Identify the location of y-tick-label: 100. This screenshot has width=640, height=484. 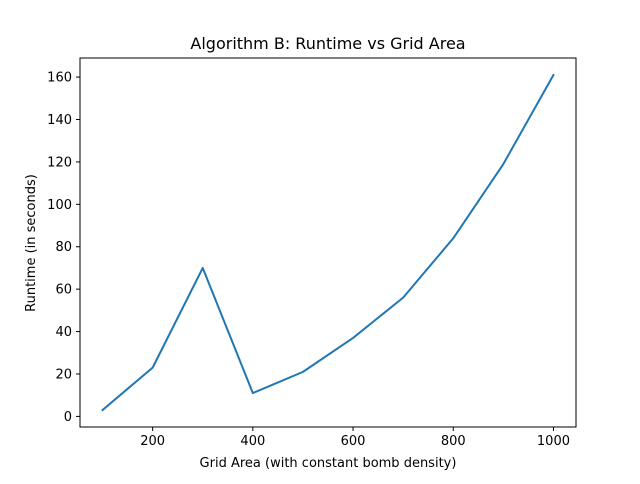
(59, 205).